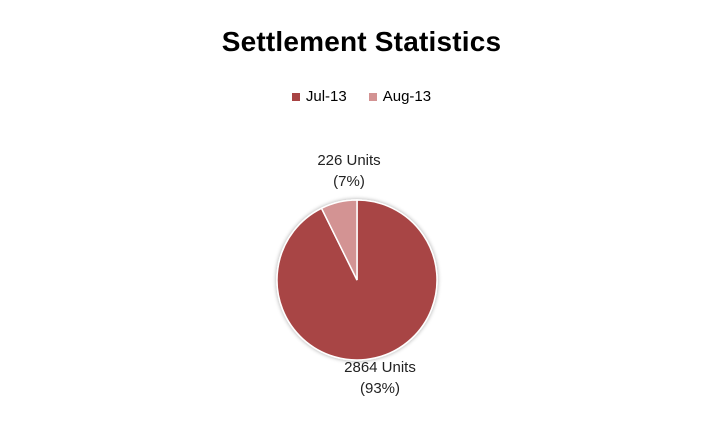  I want to click on legend-item-aug-13: Aug-13, so click(400, 96).